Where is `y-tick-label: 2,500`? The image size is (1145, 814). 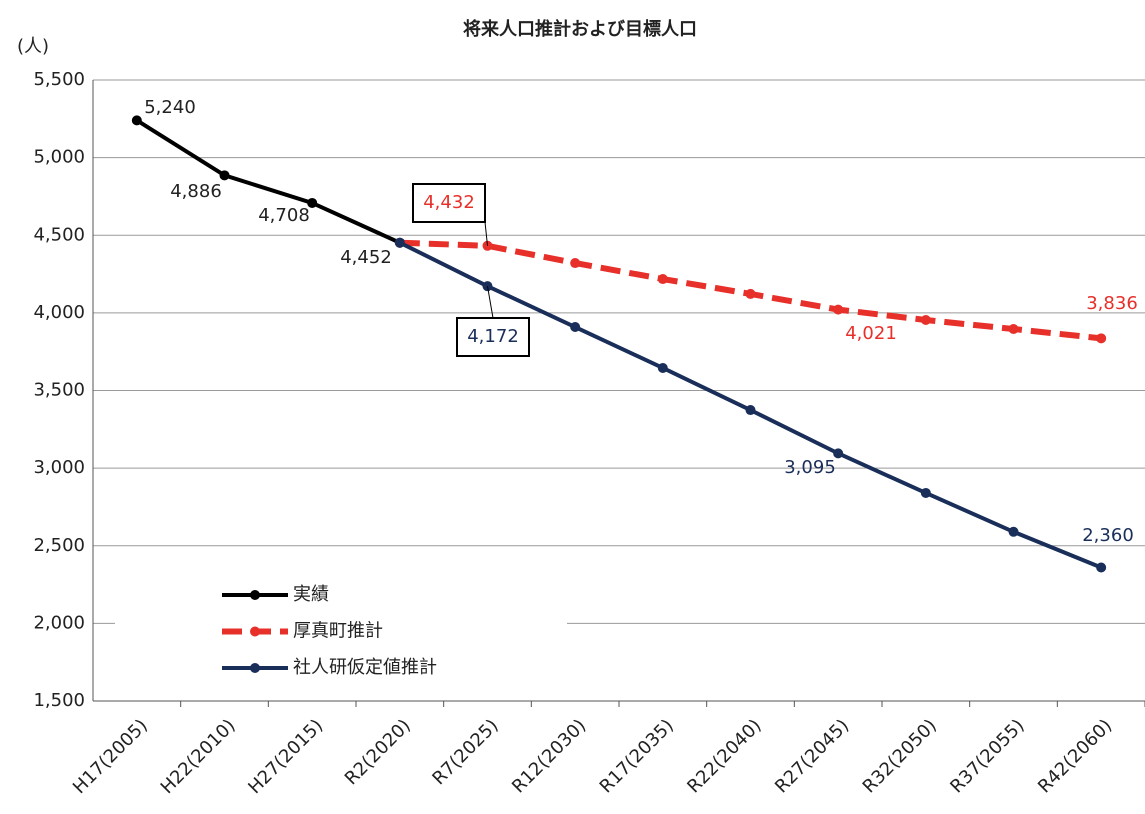 y-tick-label: 2,500 is located at coordinates (59, 545).